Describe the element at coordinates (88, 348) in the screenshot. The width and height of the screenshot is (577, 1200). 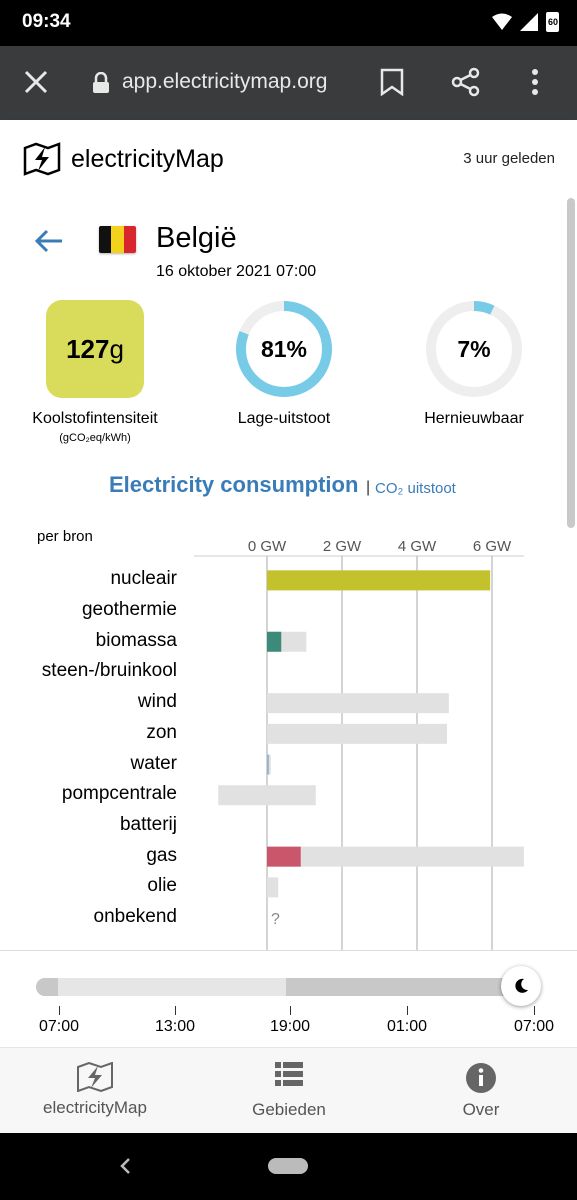
I see `carbon-intensity-value: 127` at that location.